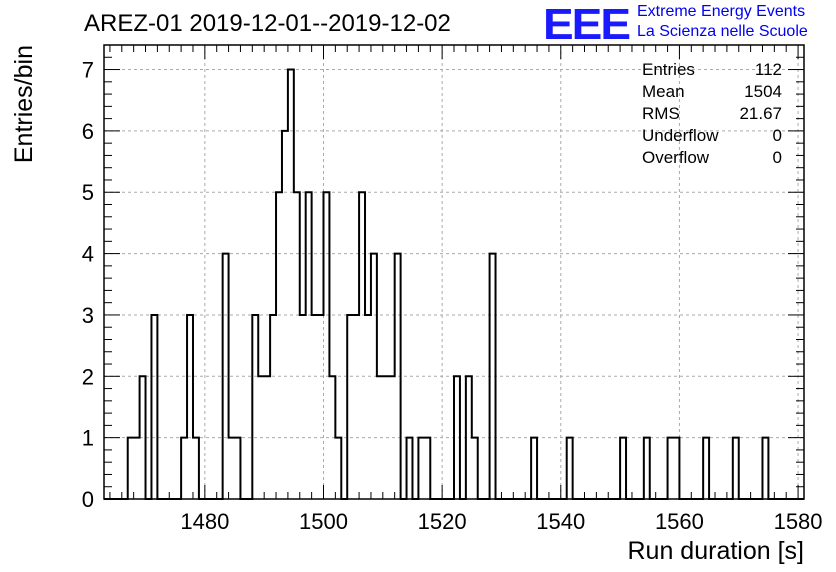  Describe the element at coordinates (88, 499) in the screenshot. I see `y-tick-label: 0` at that location.